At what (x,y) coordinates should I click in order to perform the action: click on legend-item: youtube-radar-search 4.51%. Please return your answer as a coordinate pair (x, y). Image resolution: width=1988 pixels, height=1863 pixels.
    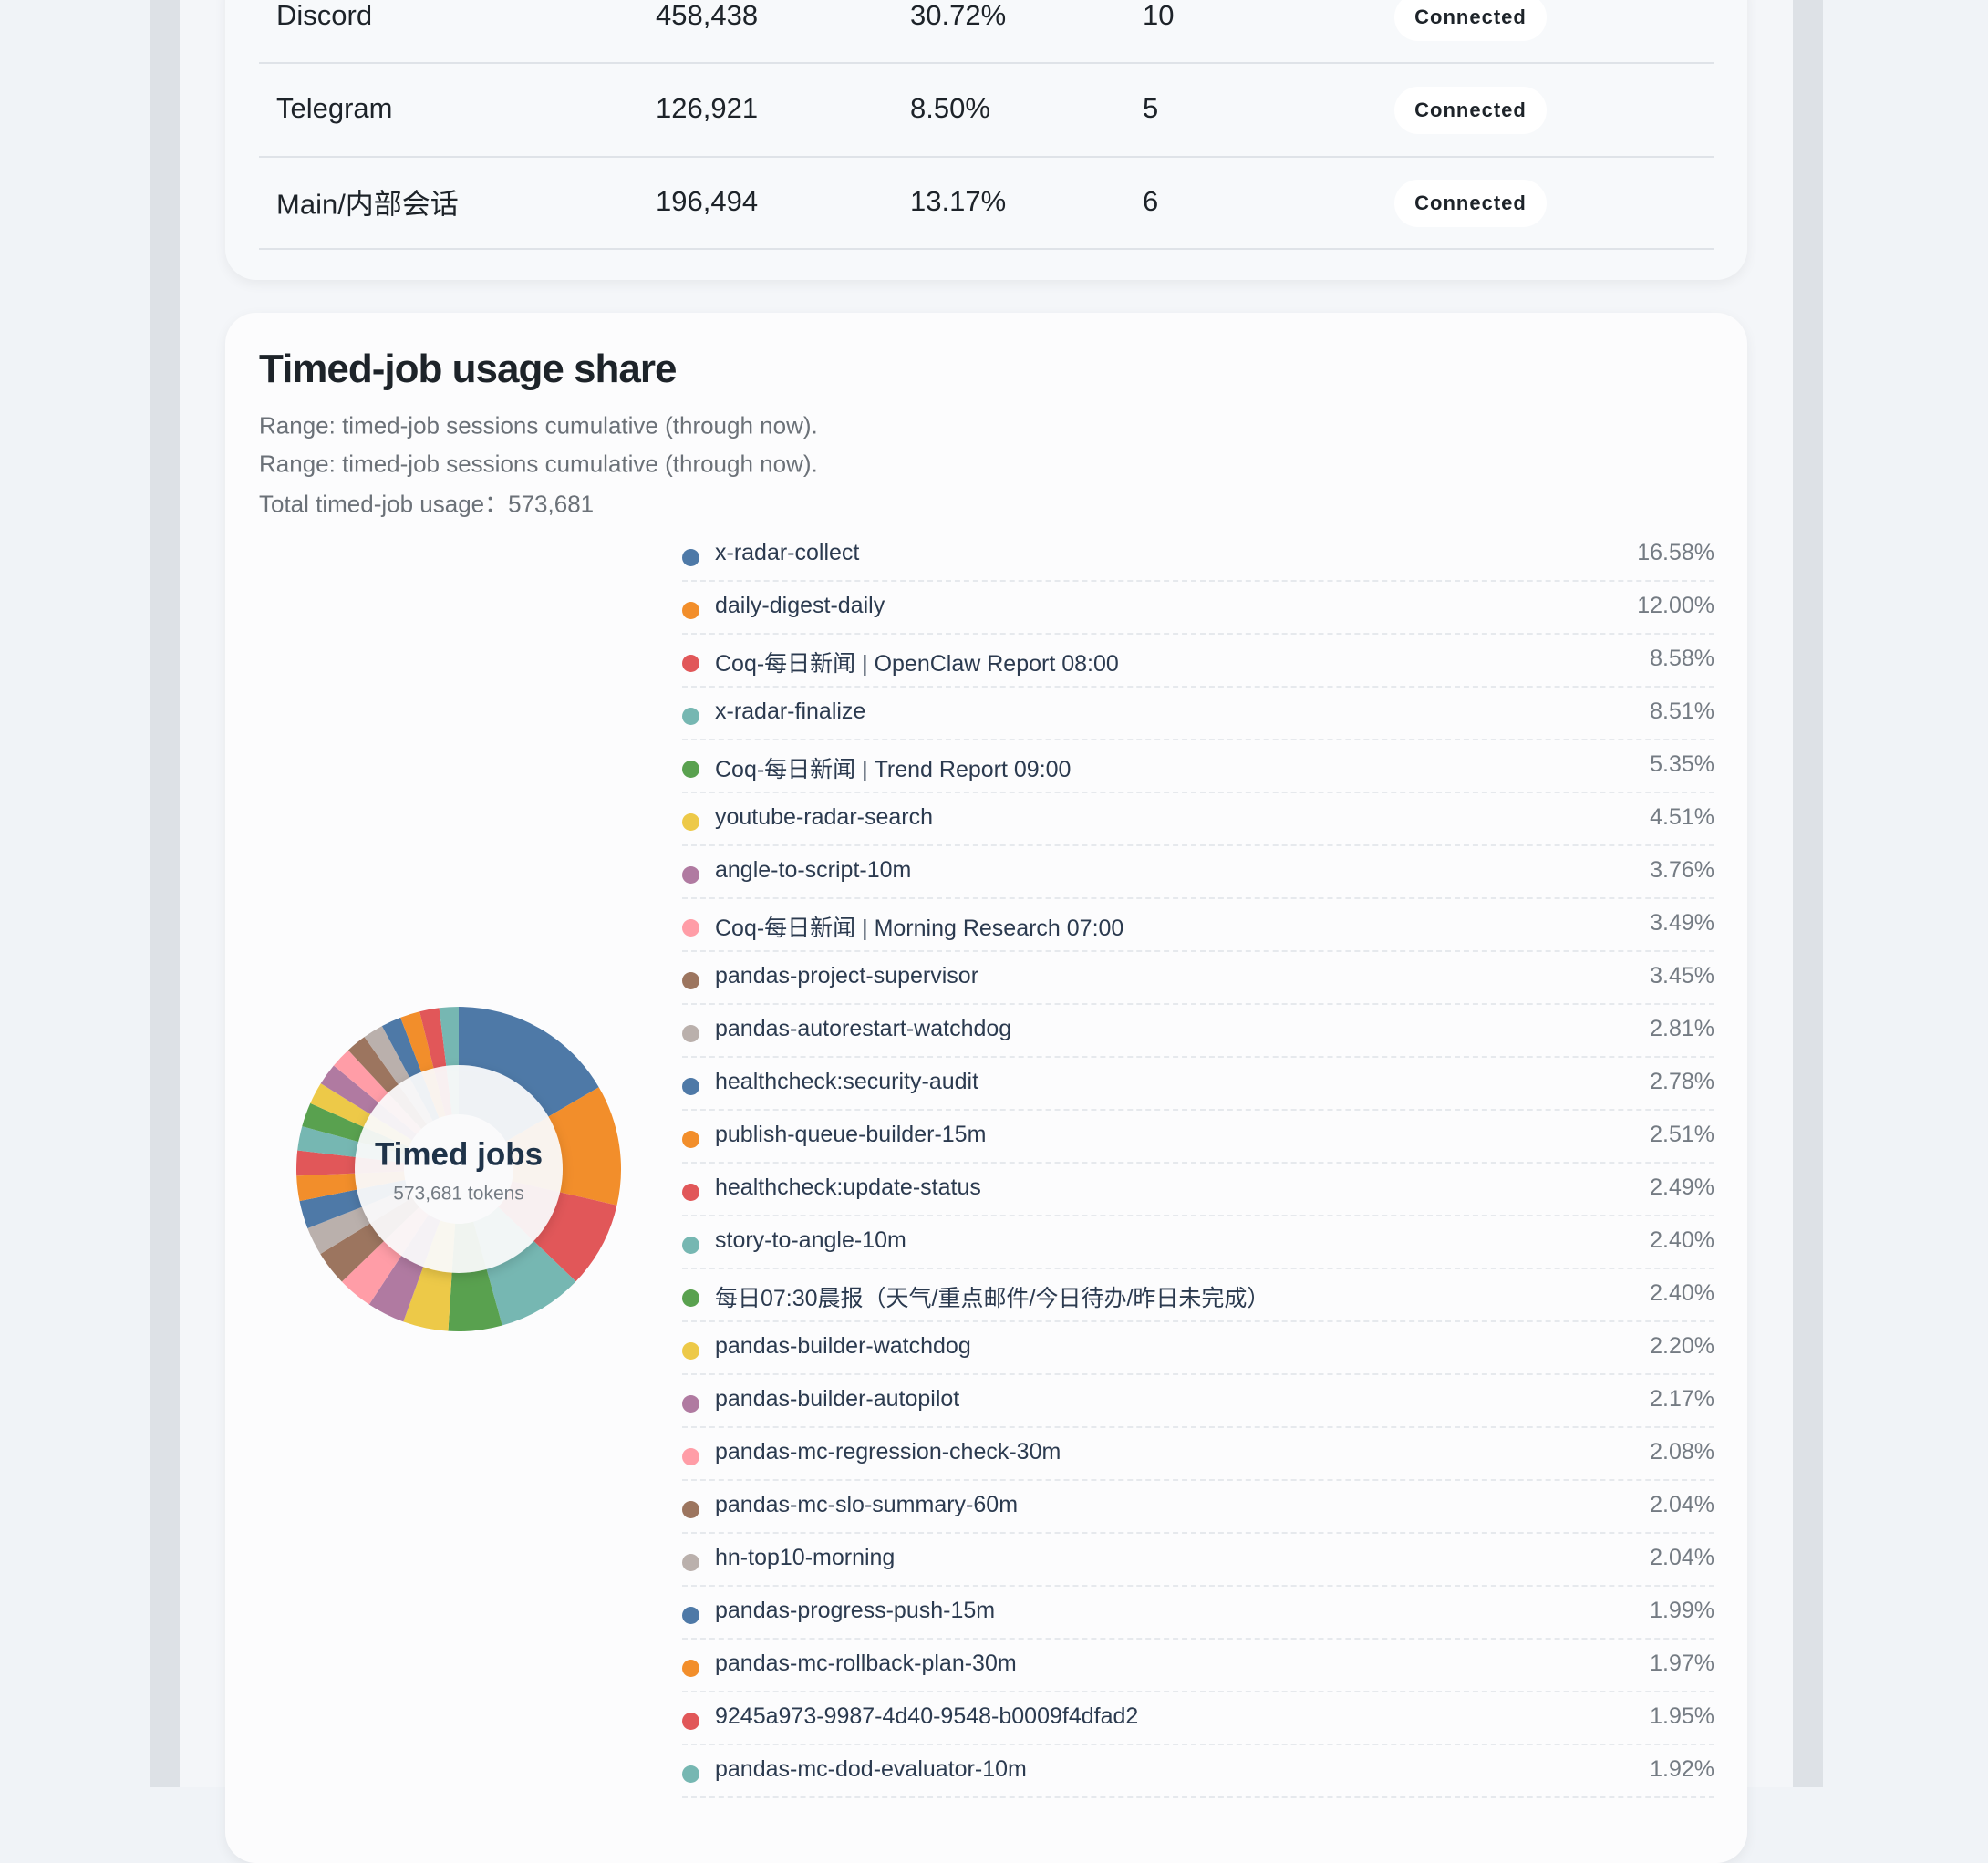
    Looking at the image, I should click on (1198, 819).